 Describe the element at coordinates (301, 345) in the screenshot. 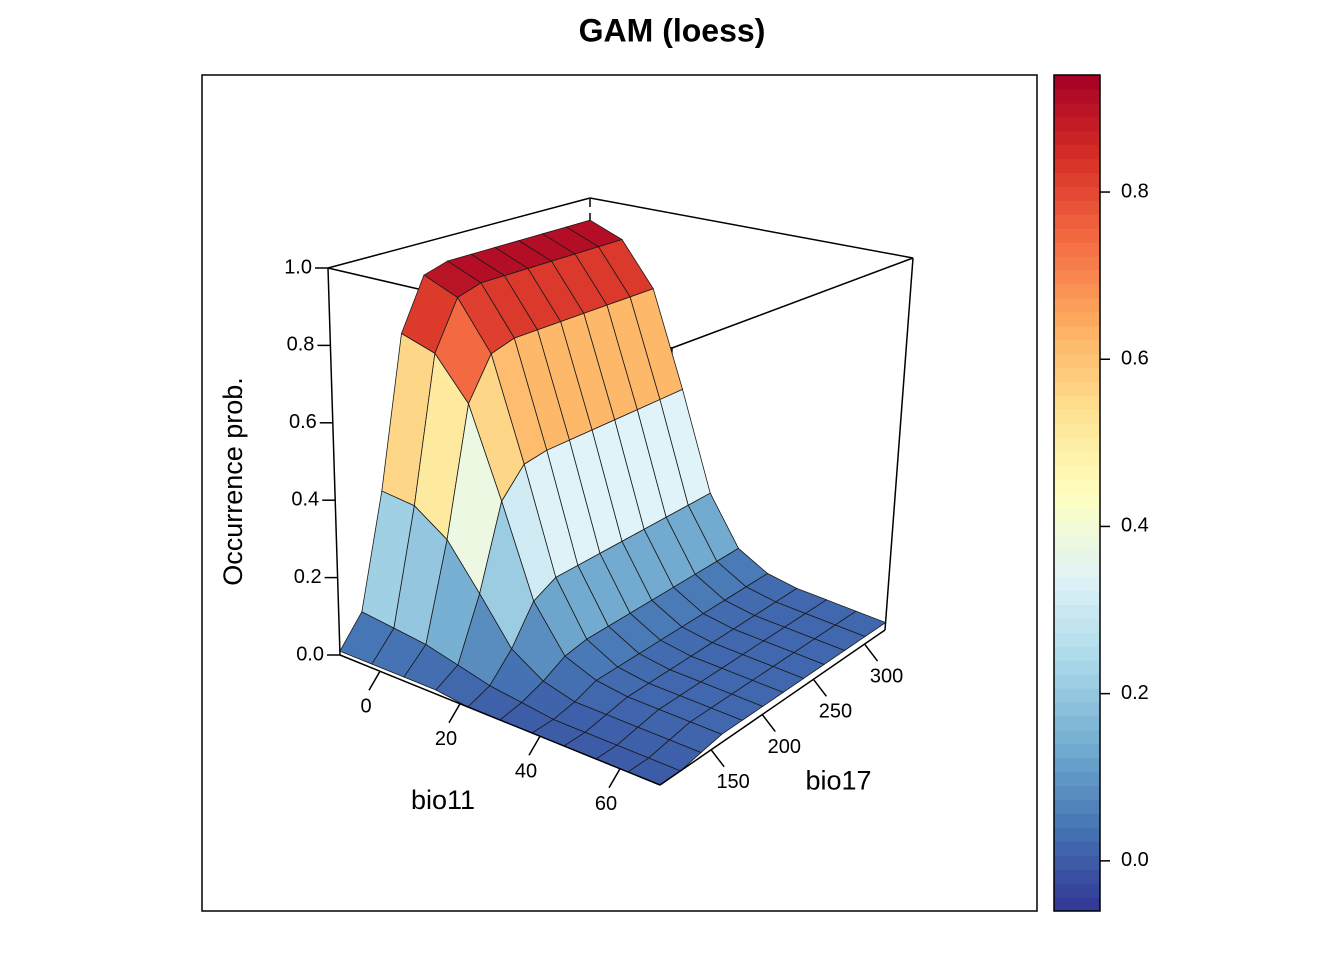

I see `z-tick-label: 0.8` at that location.